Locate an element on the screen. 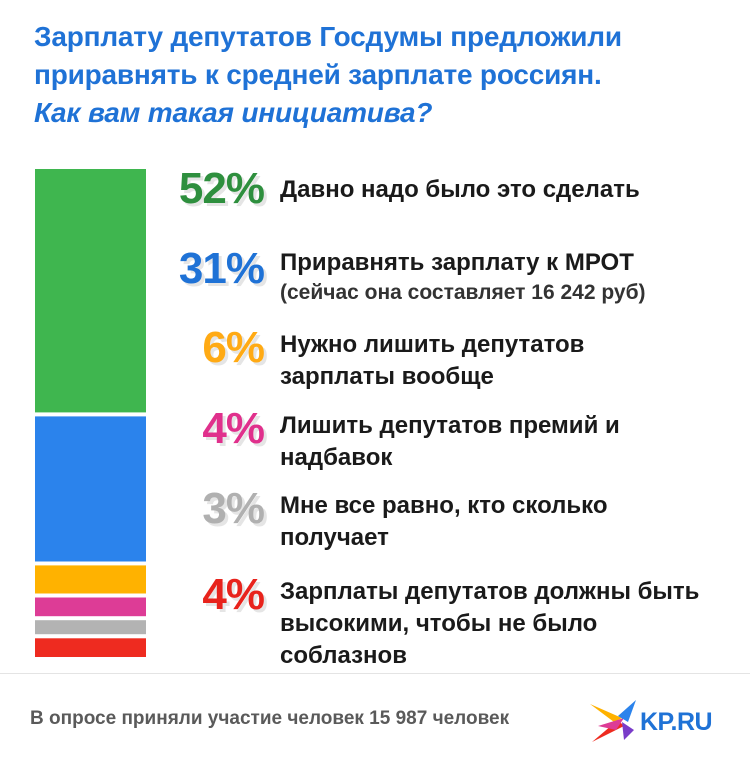 This screenshot has height=768, width=750. pct-label: 52% is located at coordinates (221, 188).